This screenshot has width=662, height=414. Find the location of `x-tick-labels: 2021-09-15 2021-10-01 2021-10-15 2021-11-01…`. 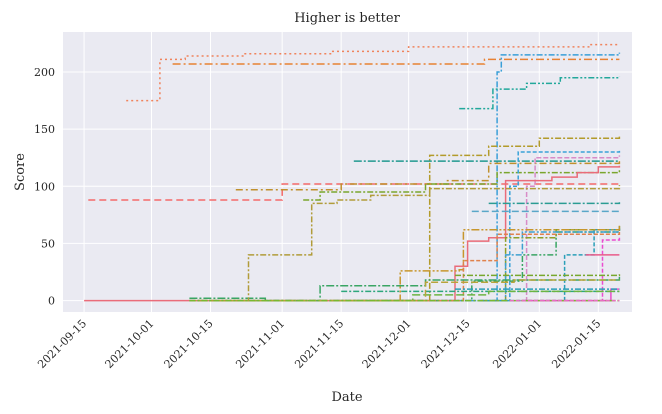

x-tick-labels: 2021-09-15 2021-10-01 2021-10-15 2021-11-01… is located at coordinates (319, 344).